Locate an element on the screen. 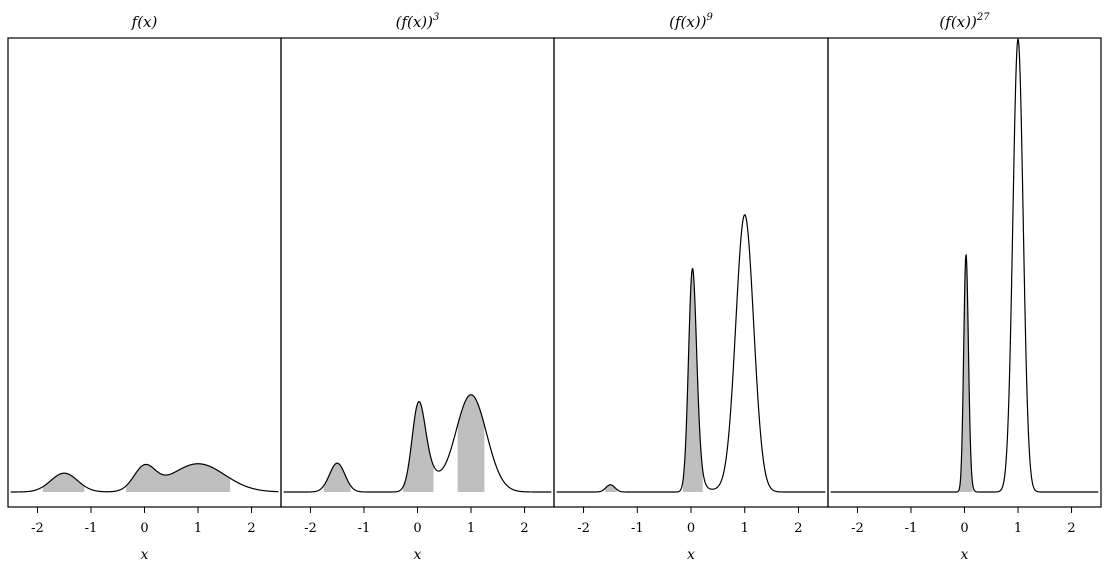 This screenshot has height=571, width=1109. panel-title-exponent: 3 is located at coordinates (436, 17).